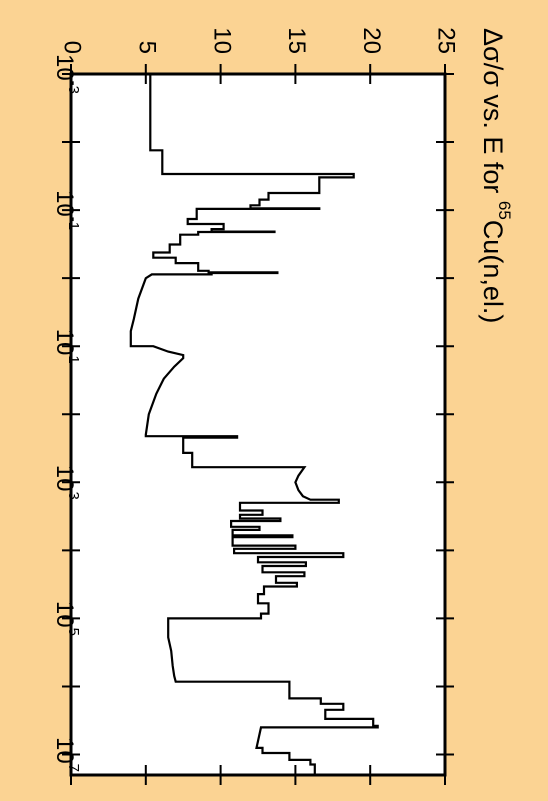  I want to click on value-tick-label-group: 25, so click(446, 40).